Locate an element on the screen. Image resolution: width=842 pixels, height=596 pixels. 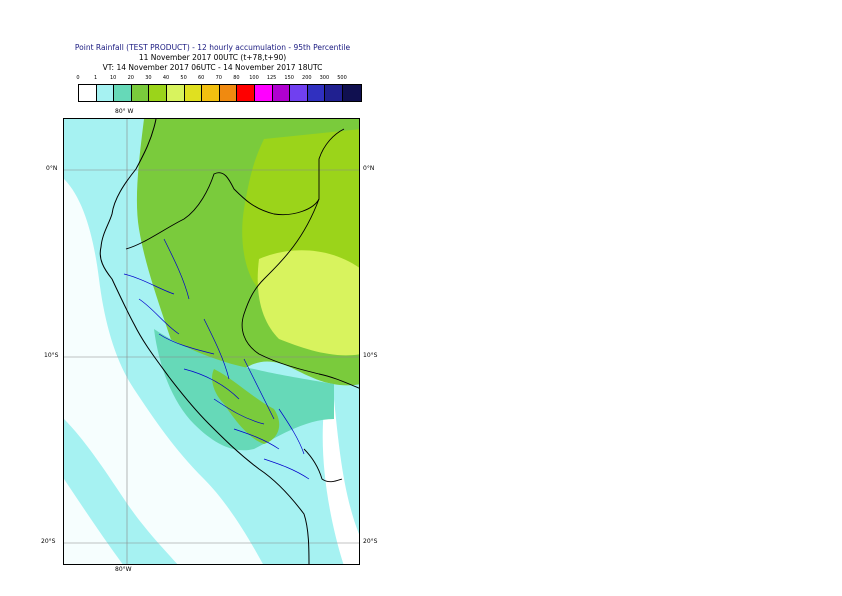
legend-threshold-label: 300 is located at coordinates (324, 78).